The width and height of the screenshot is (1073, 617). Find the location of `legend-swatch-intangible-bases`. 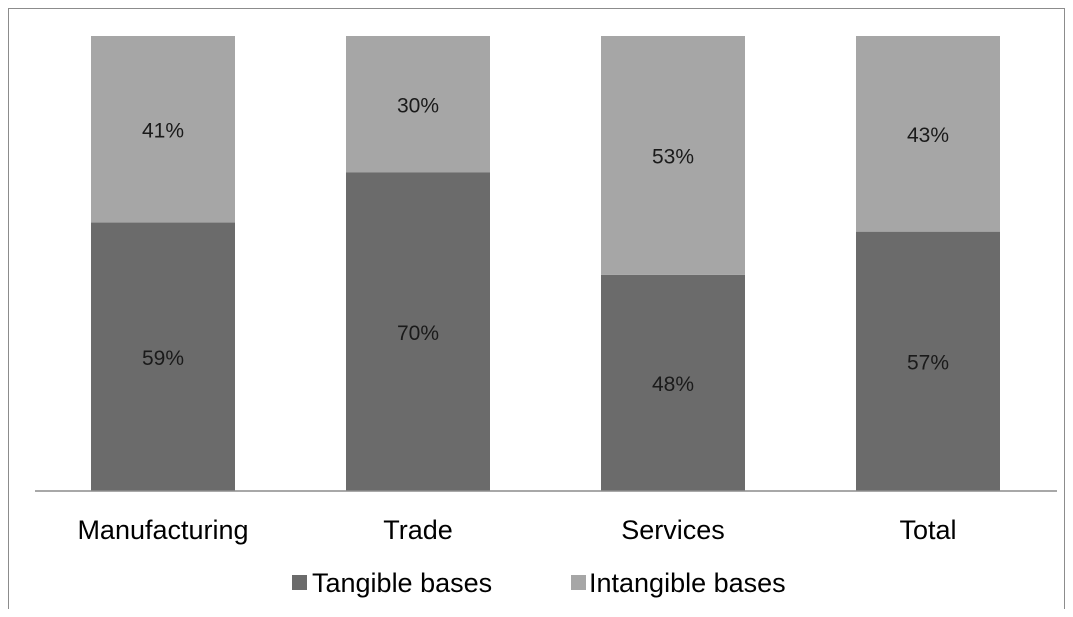

legend-swatch-intangible-bases is located at coordinates (578, 582).